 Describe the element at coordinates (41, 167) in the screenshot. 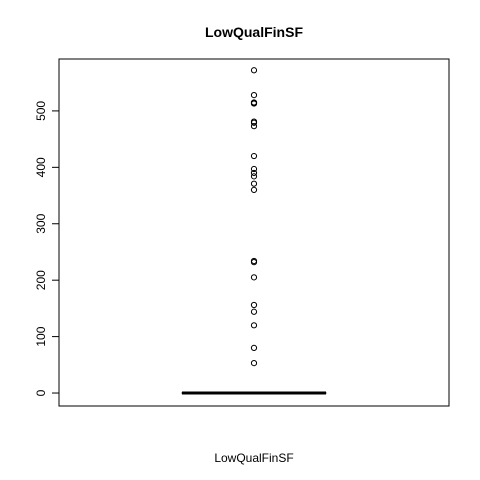

I see `y-tick-label: 400` at that location.